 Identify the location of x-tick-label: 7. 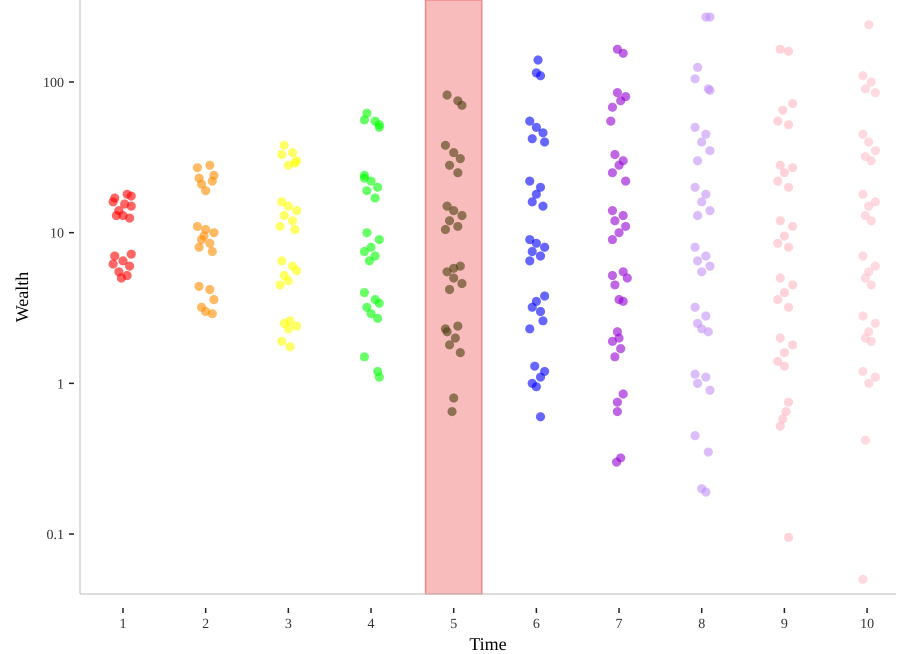
(619, 624).